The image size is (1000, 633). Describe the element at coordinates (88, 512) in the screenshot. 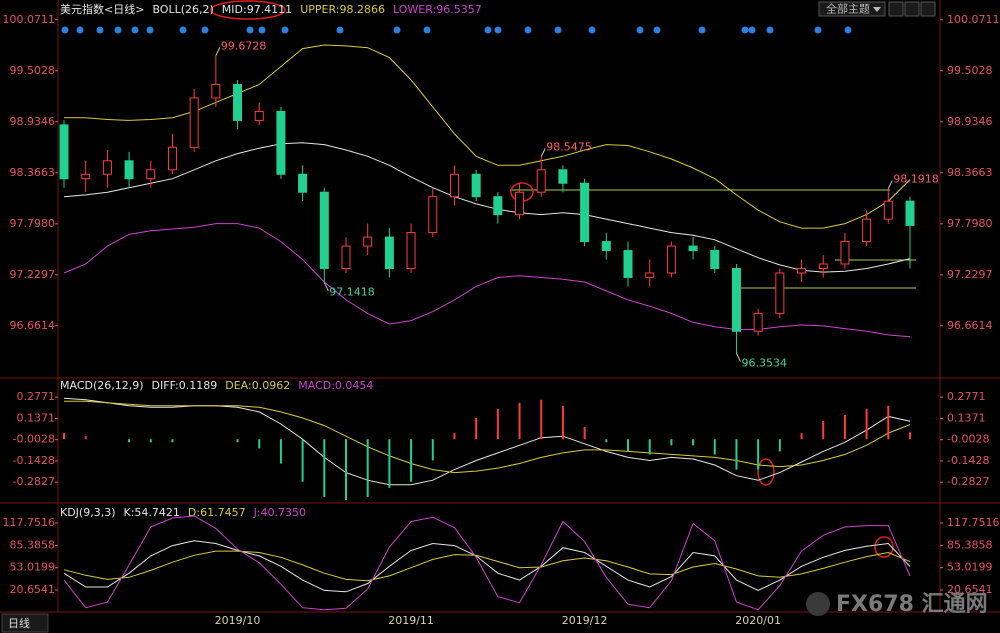

I see `legend-label: KDJ(9,3,3)` at that location.